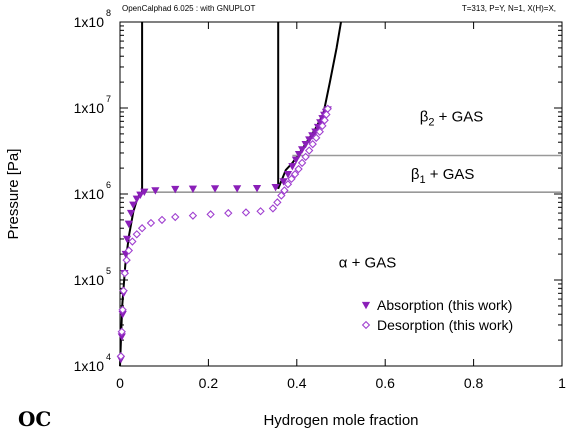 This screenshot has height=437, width=566. I want to click on phase-region-label: β1 + GAS, so click(443, 176).